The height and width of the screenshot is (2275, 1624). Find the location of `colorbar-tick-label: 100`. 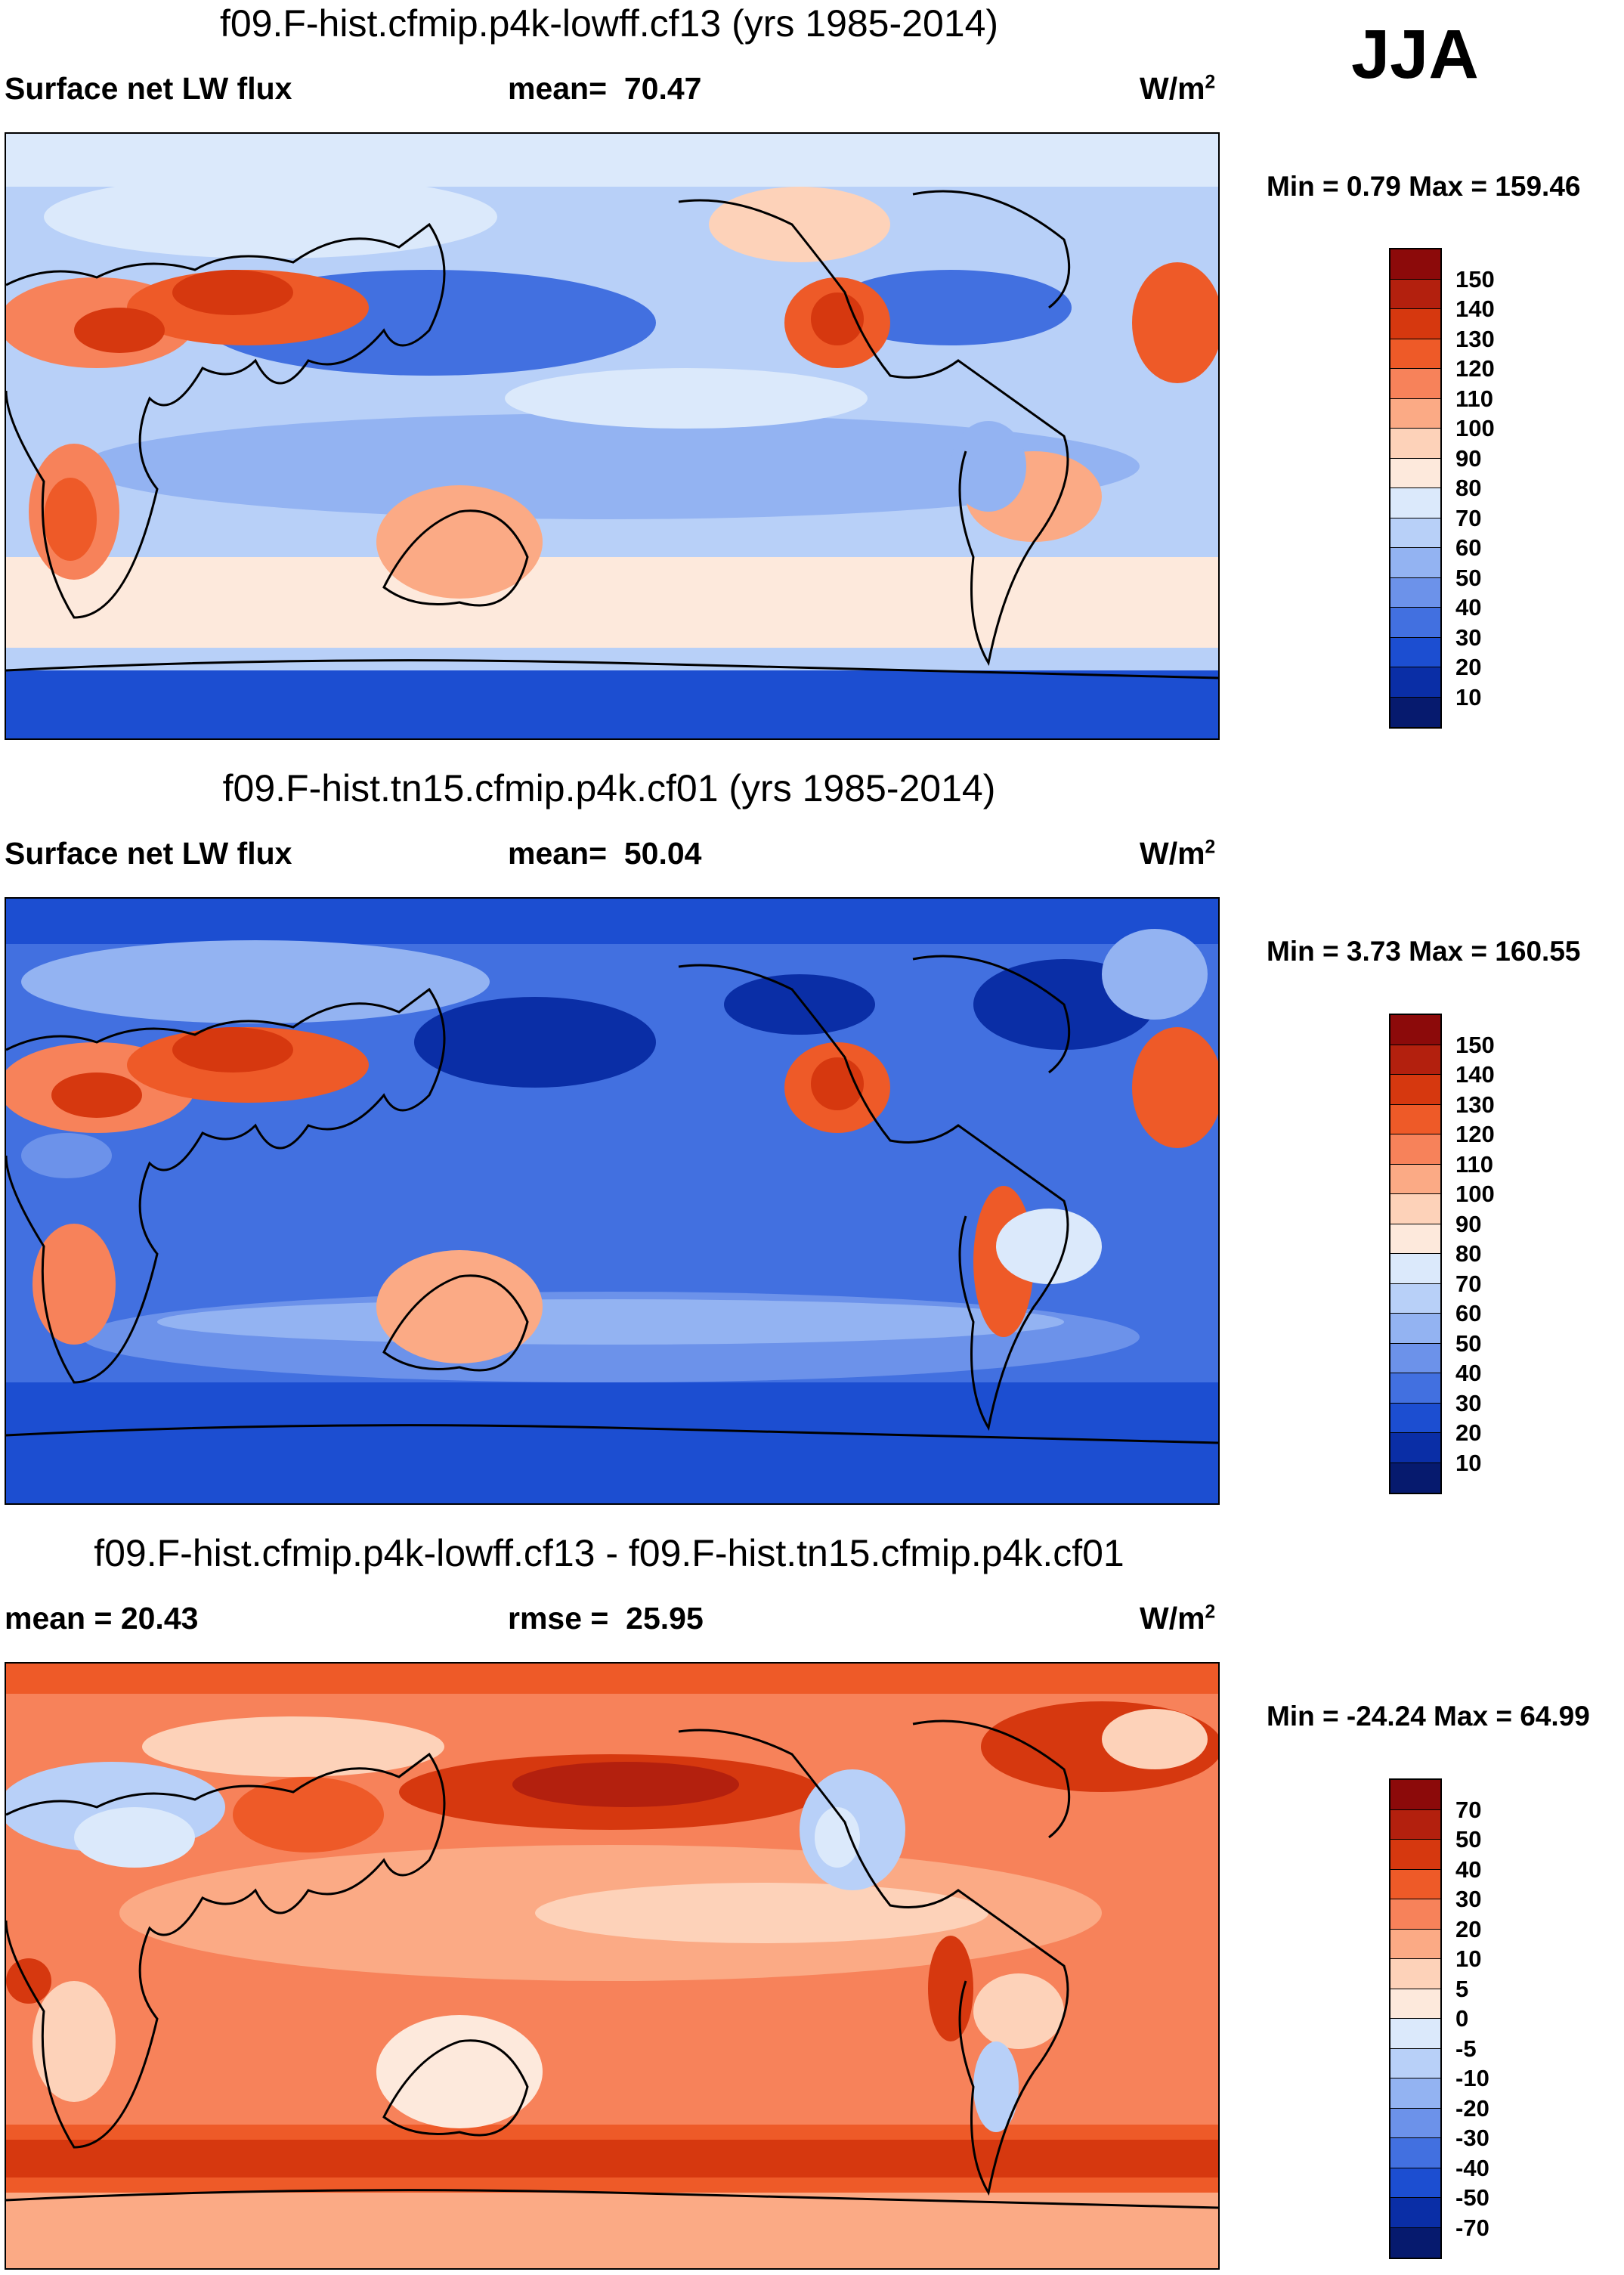

colorbar-tick-label: 100 is located at coordinates (1475, 428).